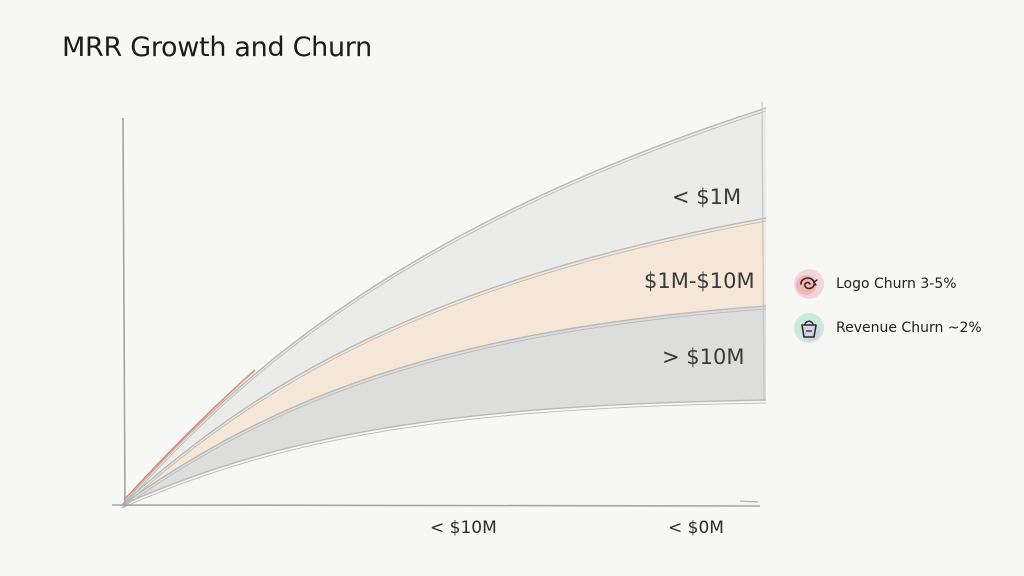 The image size is (1024, 576). Describe the element at coordinates (436, 505) in the screenshot. I see `x-axis-line` at that location.